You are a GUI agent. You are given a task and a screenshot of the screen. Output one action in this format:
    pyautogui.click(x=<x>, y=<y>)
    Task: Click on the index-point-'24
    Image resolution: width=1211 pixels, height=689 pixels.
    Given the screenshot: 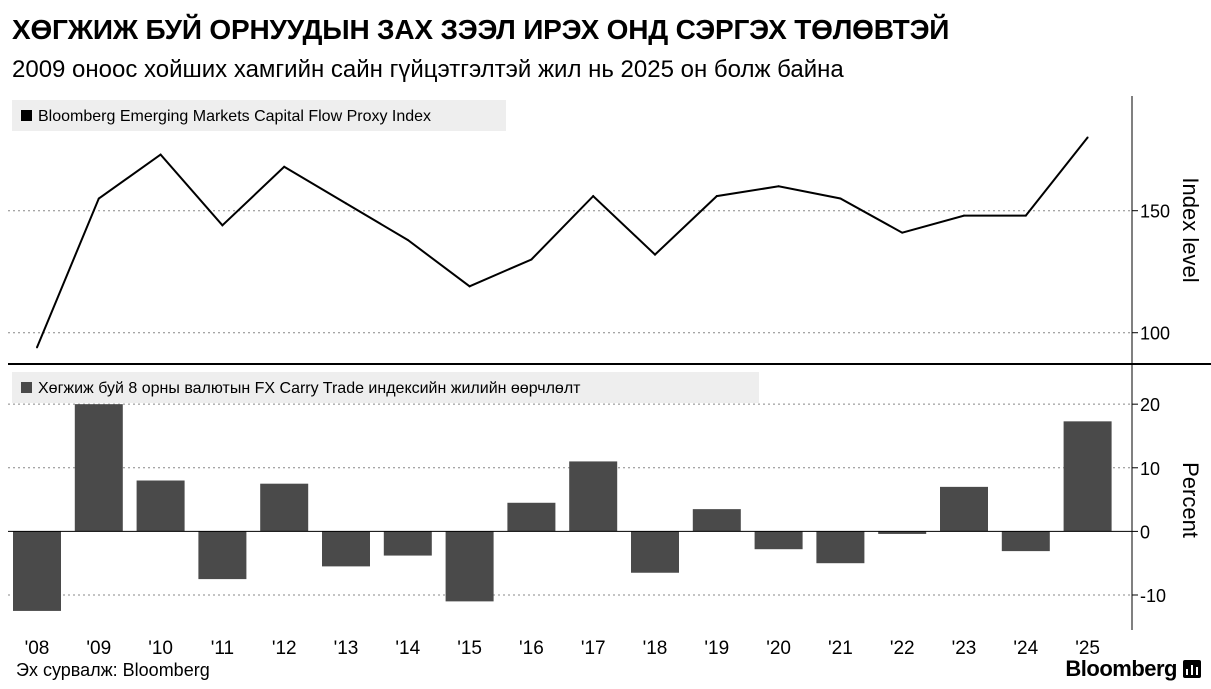 What is the action you would take?
    pyautogui.click(x=1025, y=215)
    